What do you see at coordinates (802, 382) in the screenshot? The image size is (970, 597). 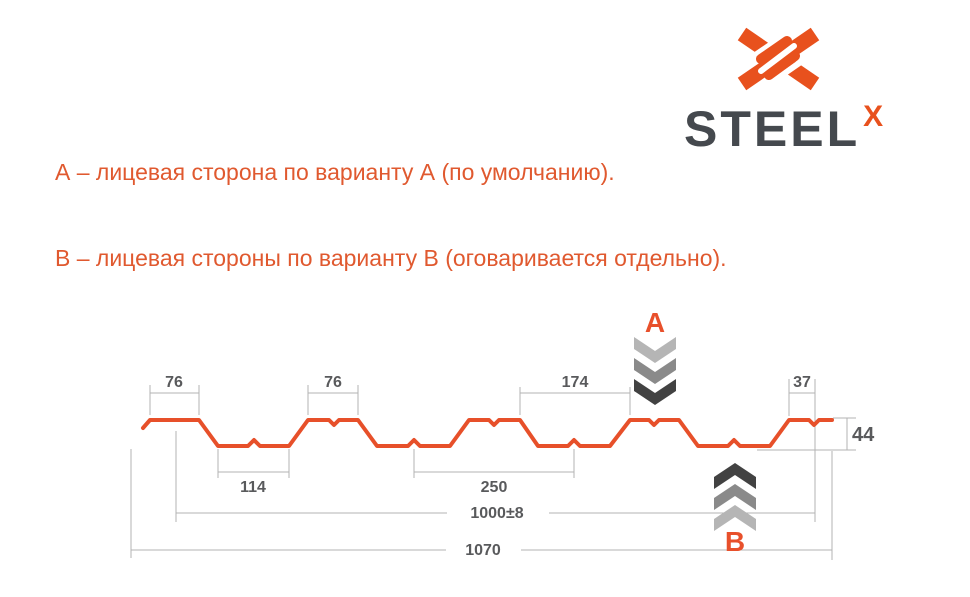 I see `dim-edge-rib: 37` at bounding box center [802, 382].